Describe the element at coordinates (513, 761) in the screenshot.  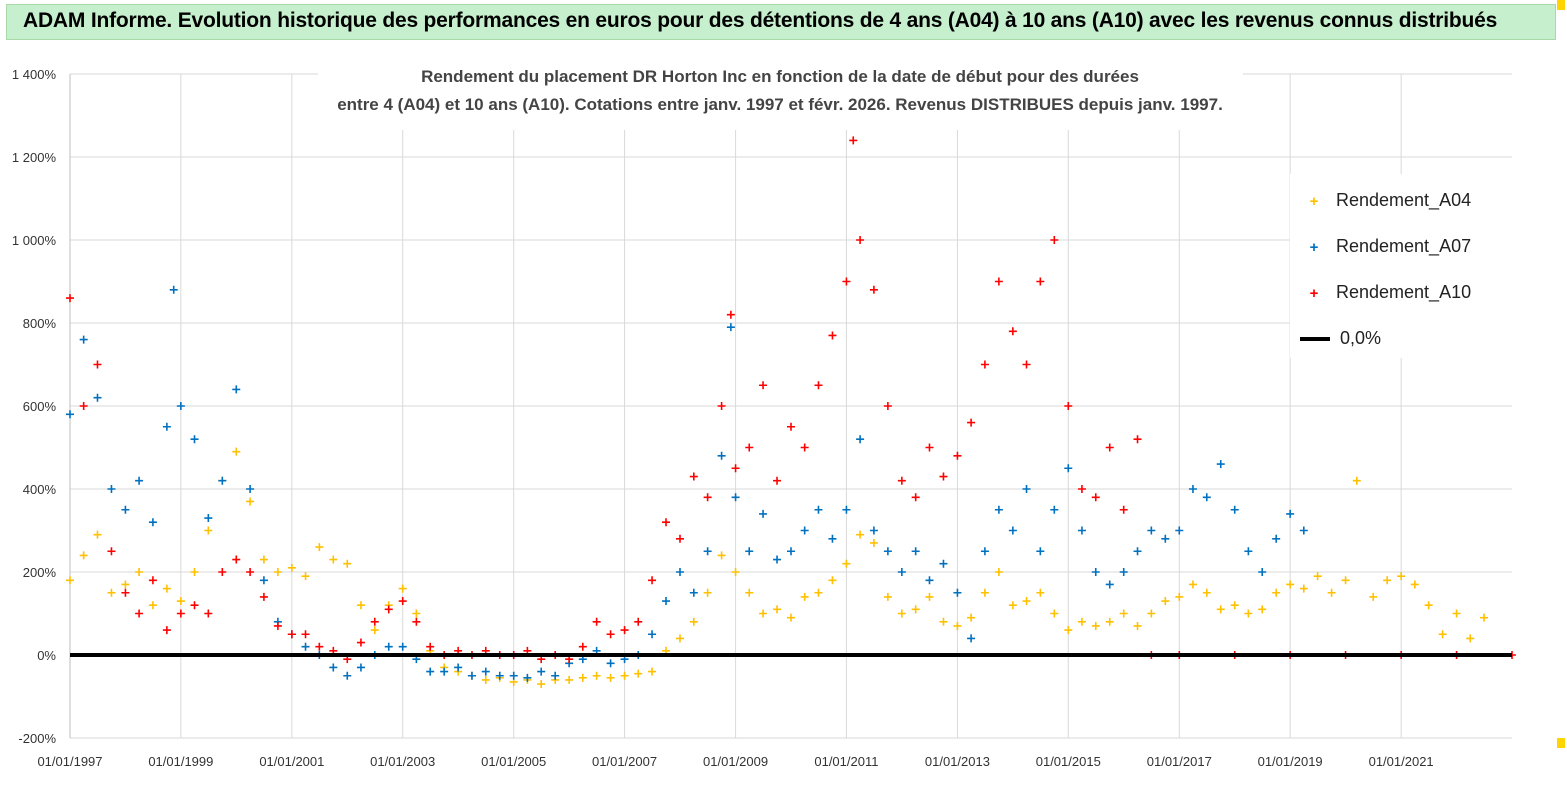
I see `x-tick-label: 01/01/2005` at that location.